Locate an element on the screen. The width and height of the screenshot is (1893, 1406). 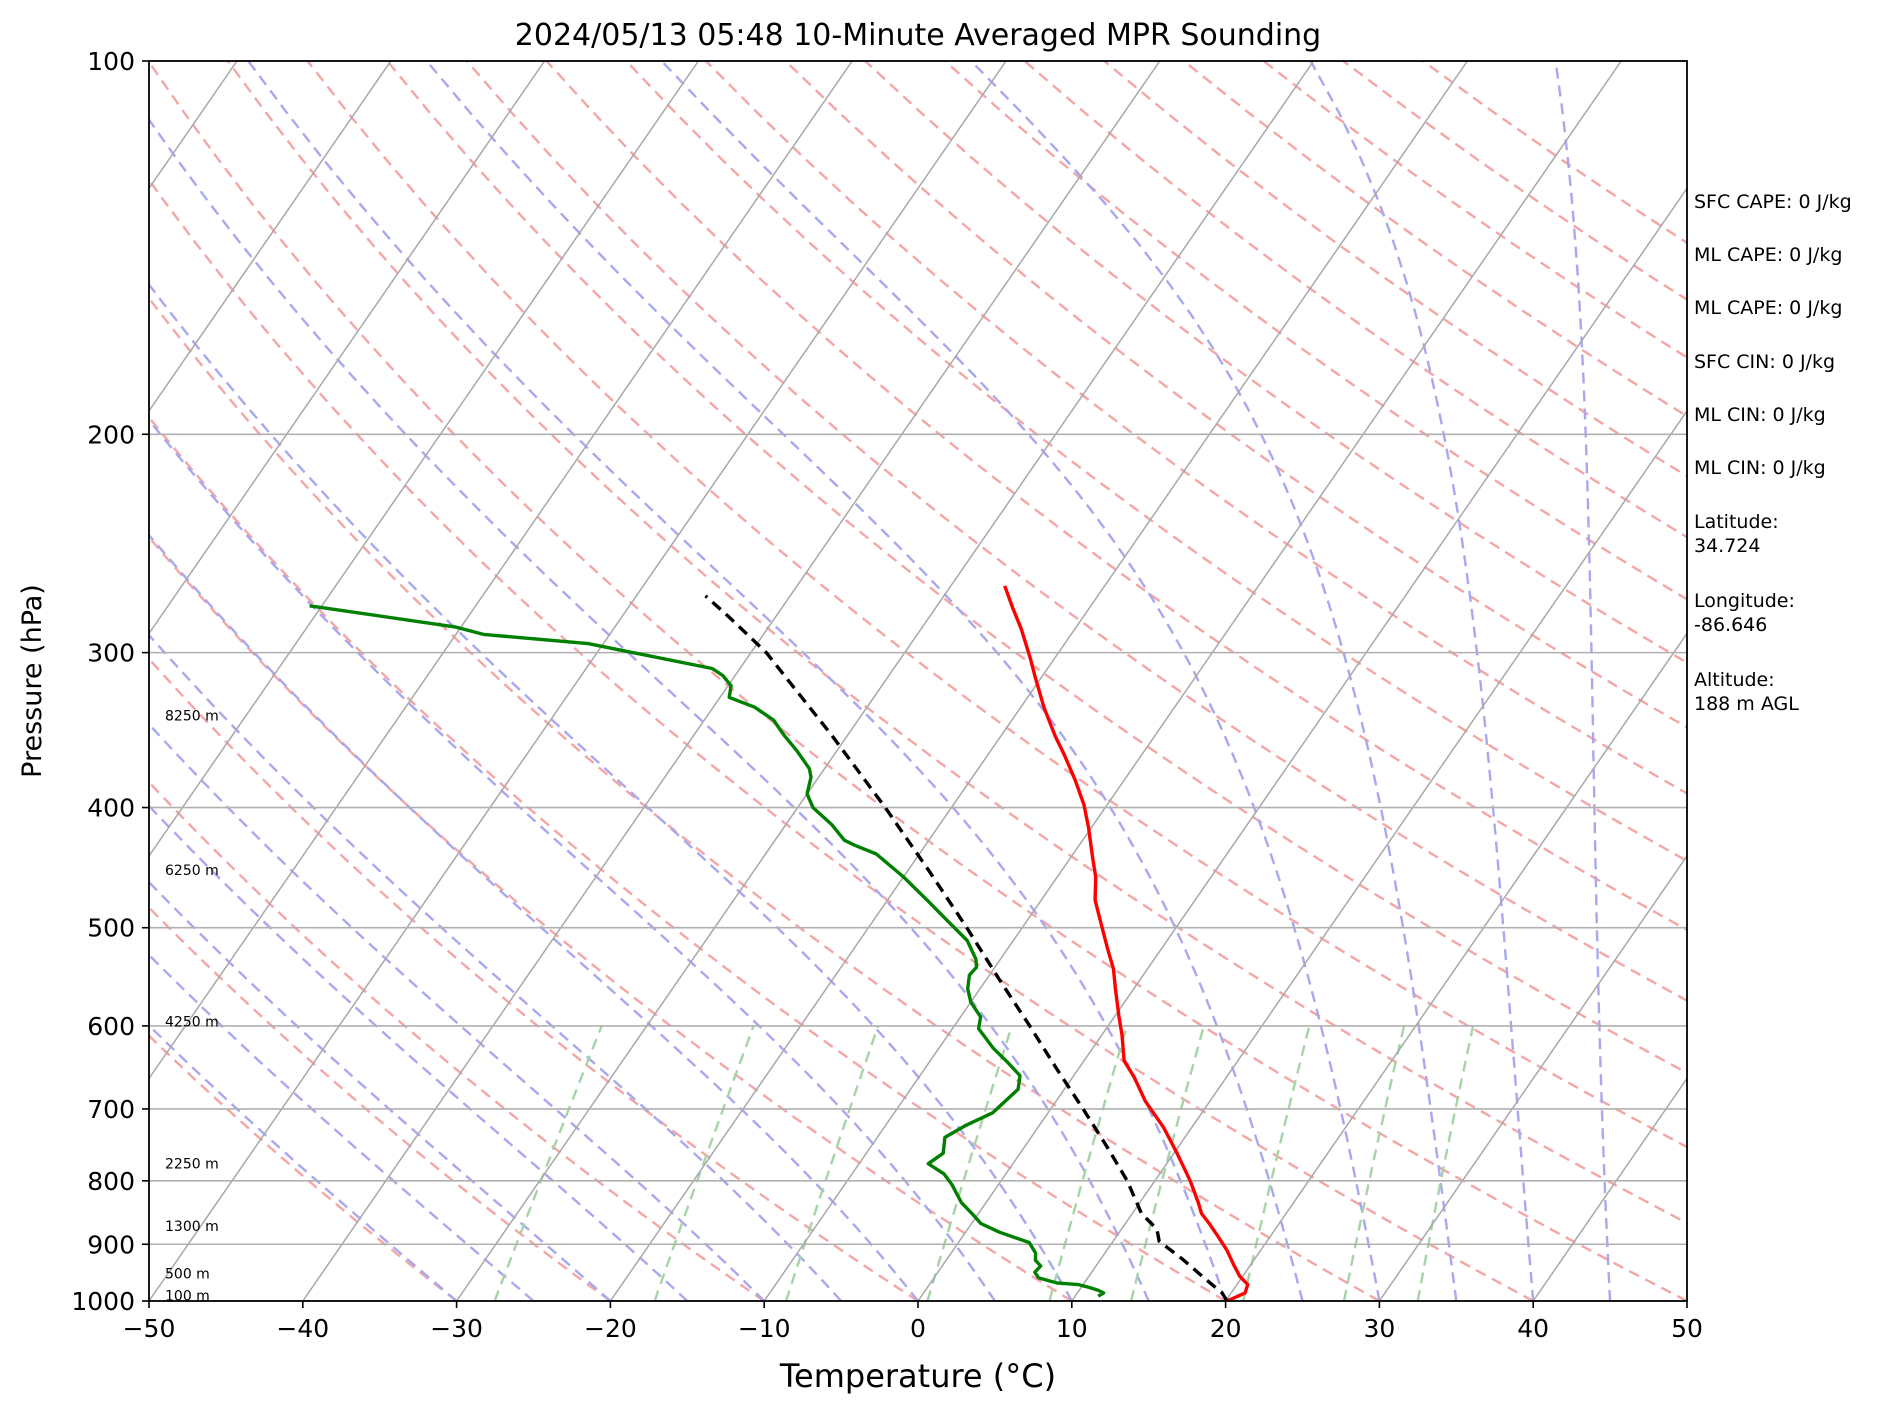
y-tick-label: 1000 is located at coordinates (103, 1301).